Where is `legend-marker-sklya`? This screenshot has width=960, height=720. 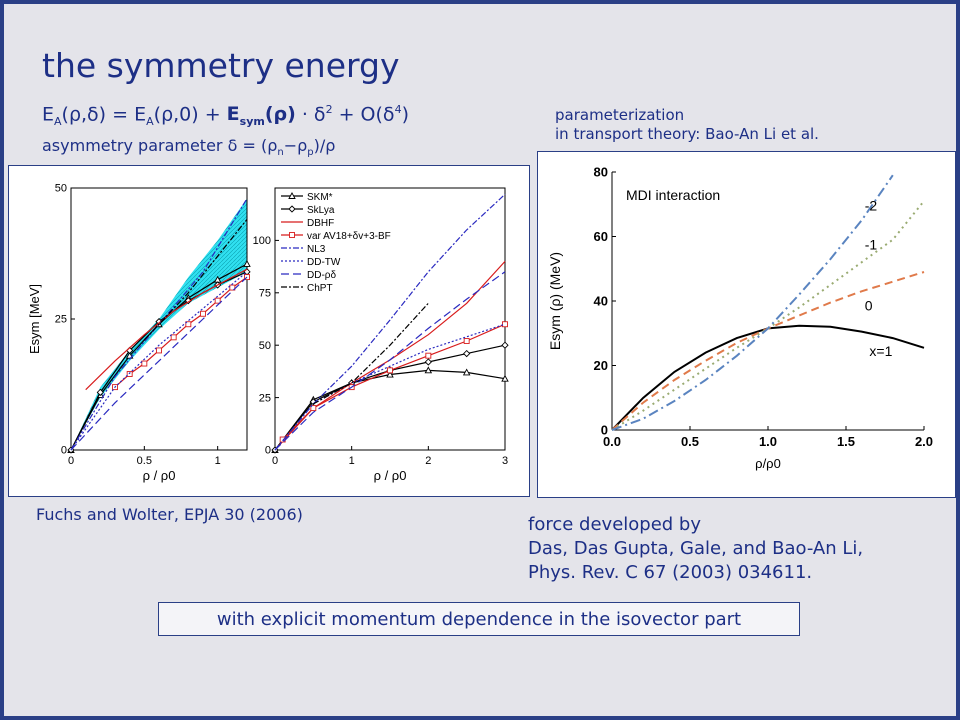
legend-marker-sklya is located at coordinates (292, 209).